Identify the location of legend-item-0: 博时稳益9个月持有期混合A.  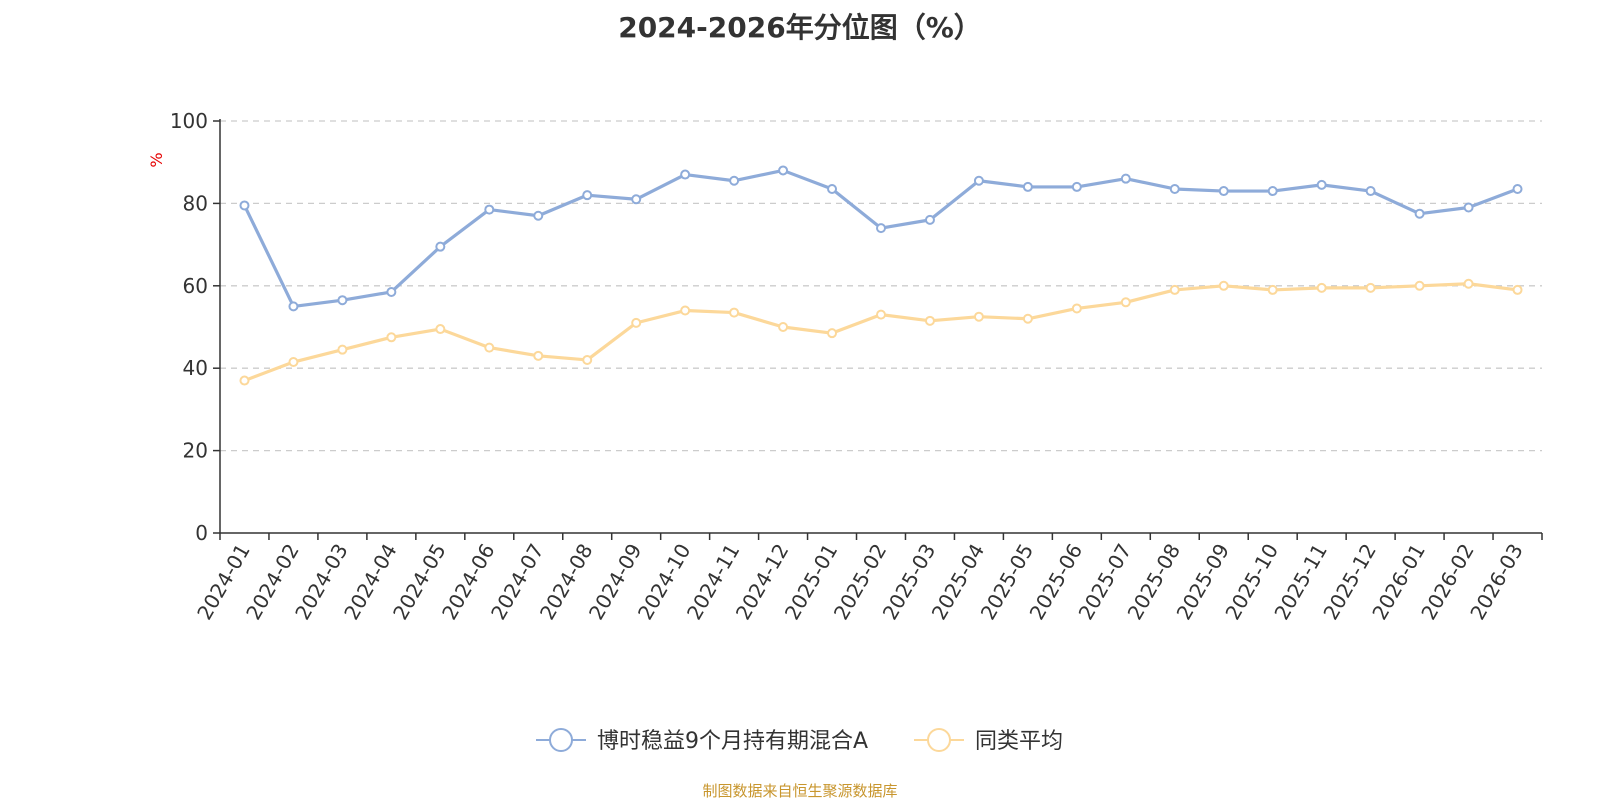
(702, 741).